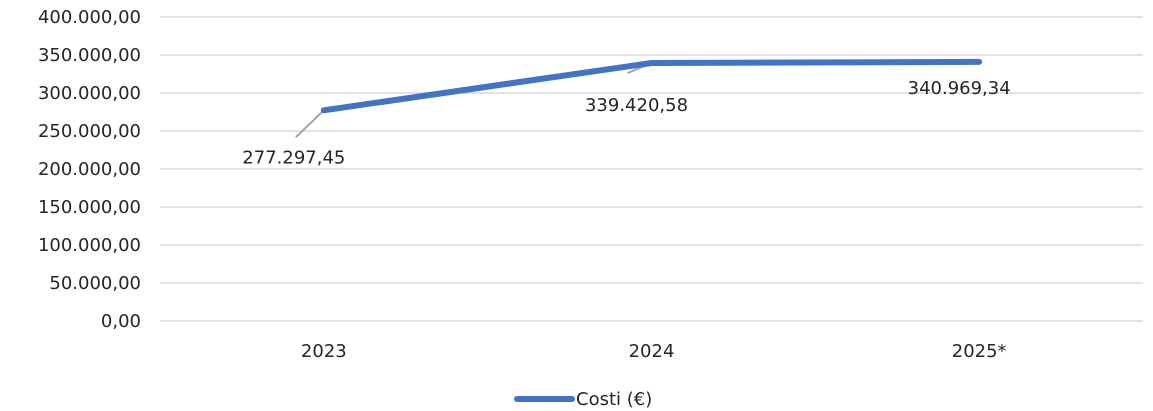  I want to click on y-tick-label: 100.000,00, so click(89, 245).